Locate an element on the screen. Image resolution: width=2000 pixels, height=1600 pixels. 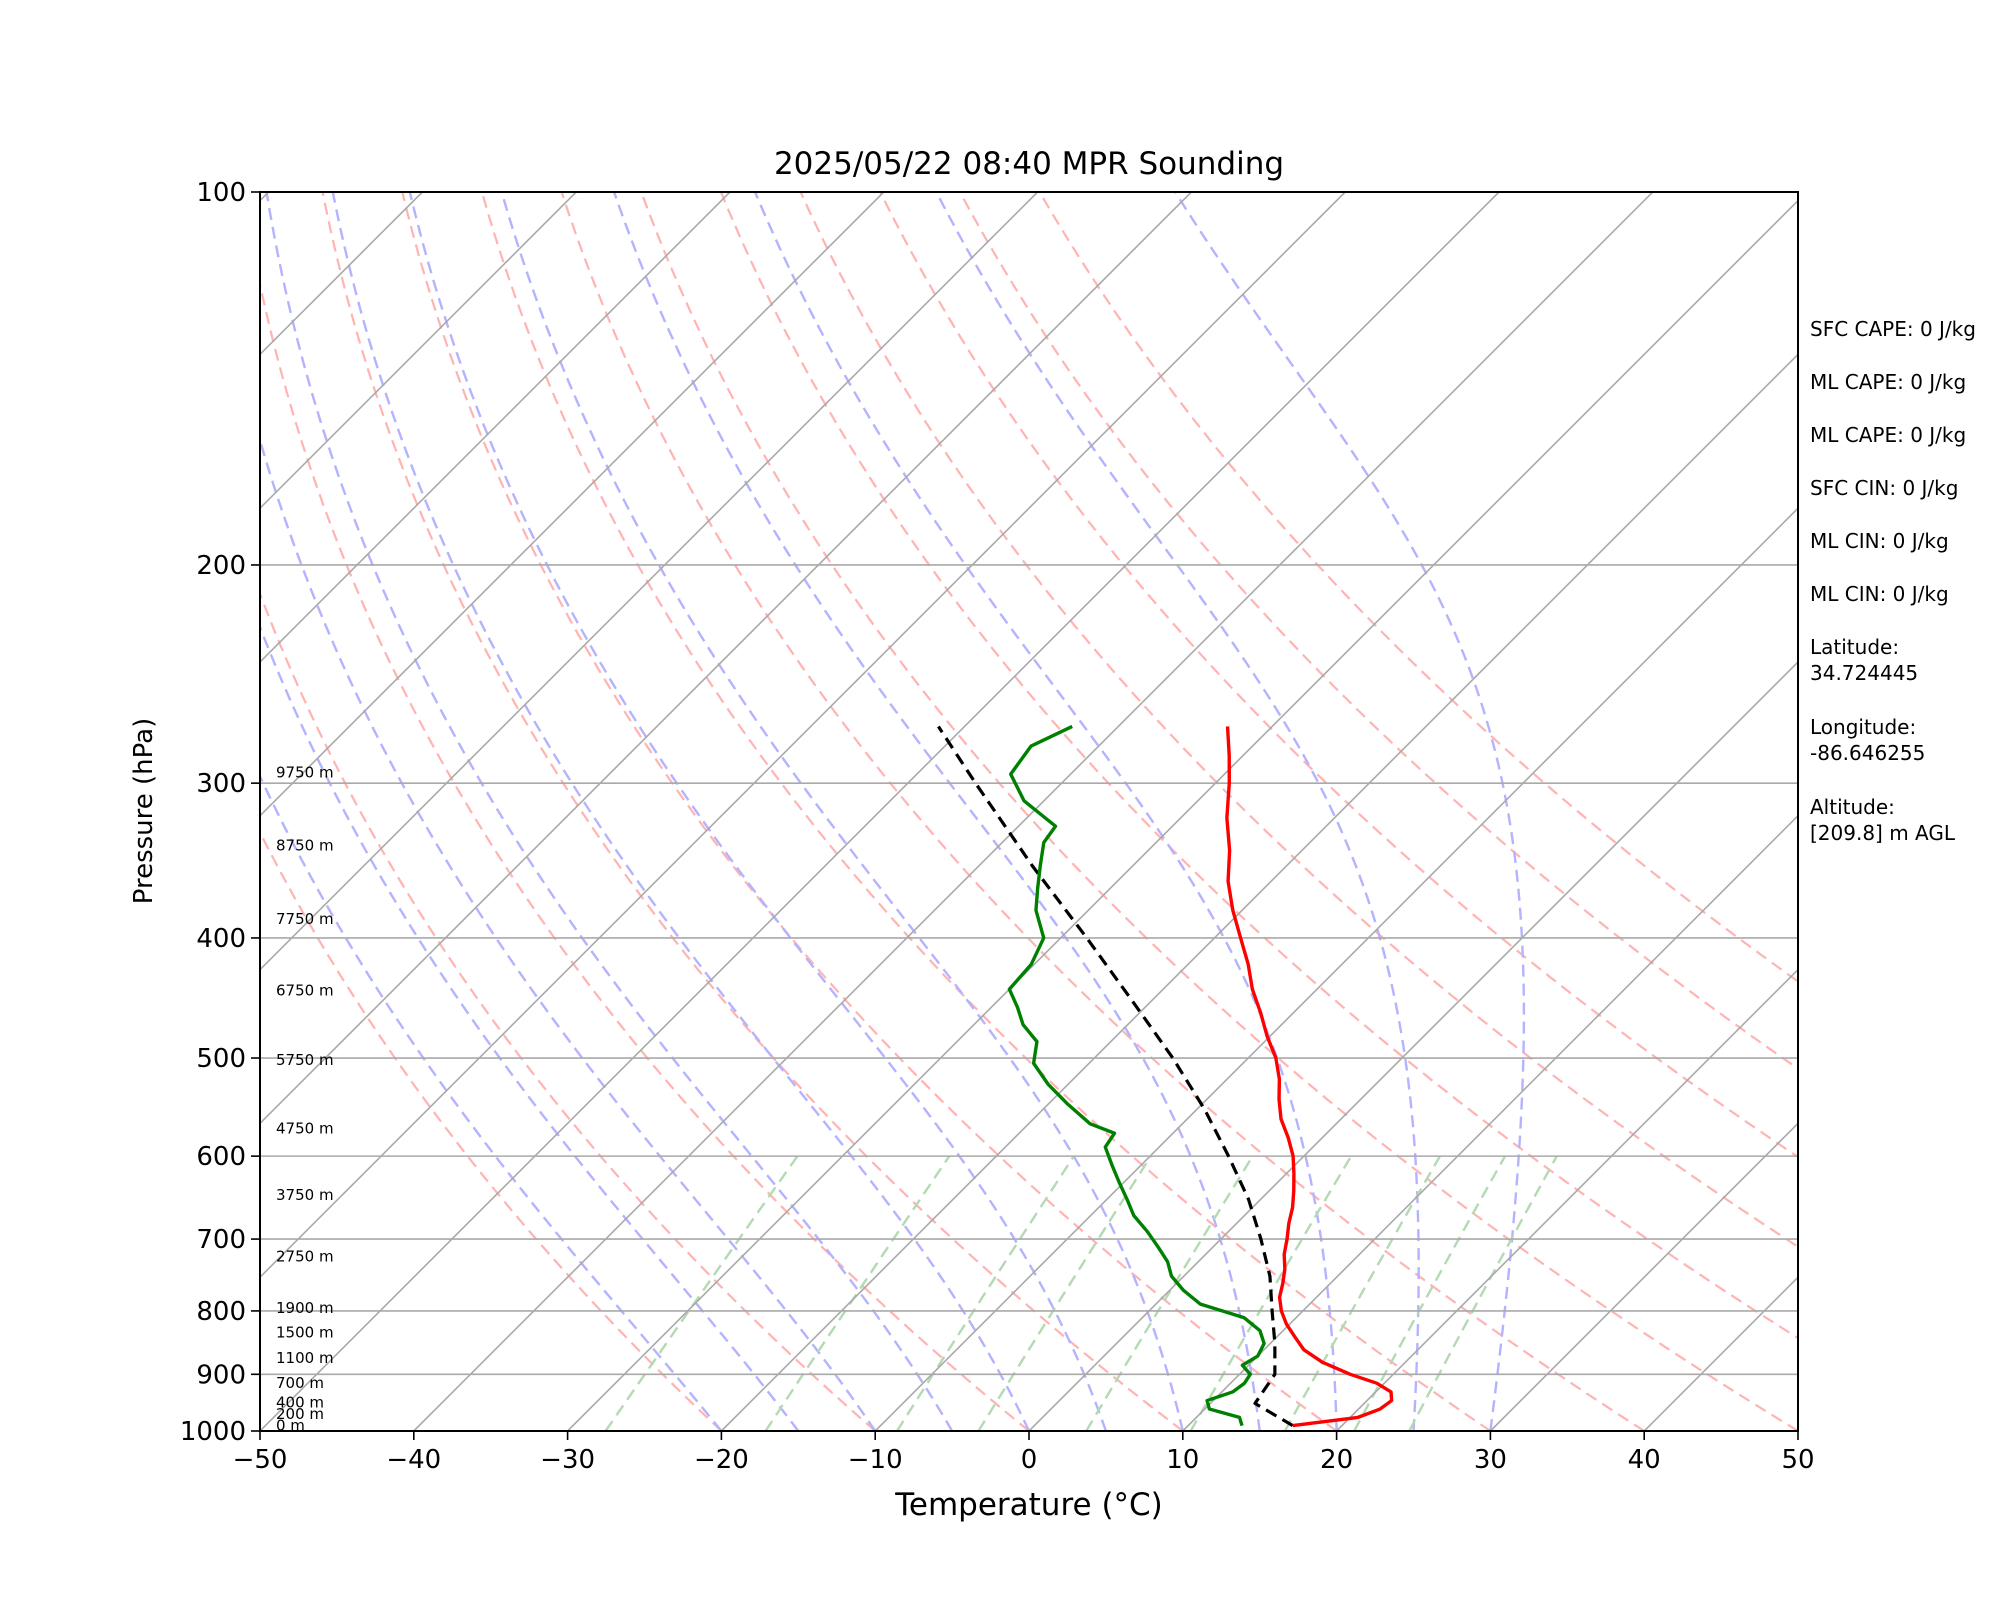
y-tick-label: 300 is located at coordinates (221, 784).